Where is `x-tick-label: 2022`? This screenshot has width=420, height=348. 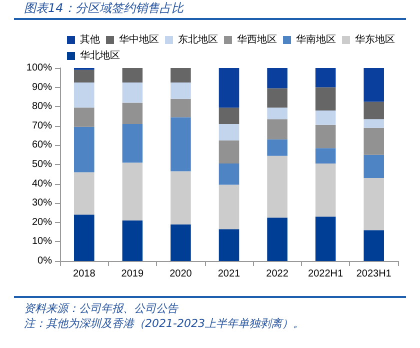
x-tick-label: 2022 is located at coordinates (277, 274).